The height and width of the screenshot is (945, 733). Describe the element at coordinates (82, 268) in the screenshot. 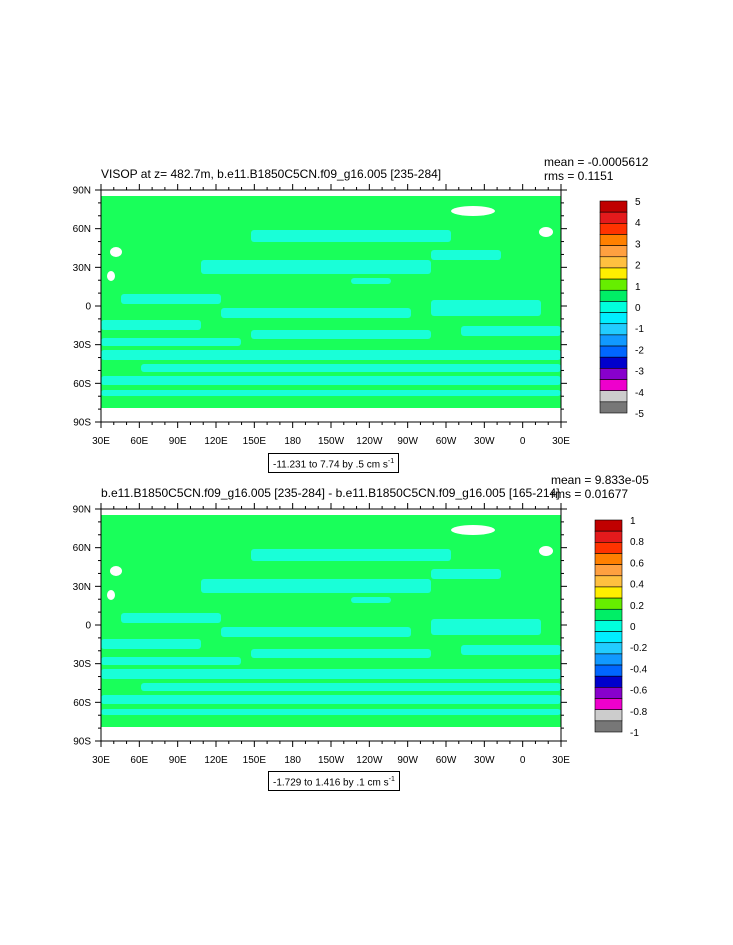

I see `y-tick-label: 30N` at that location.